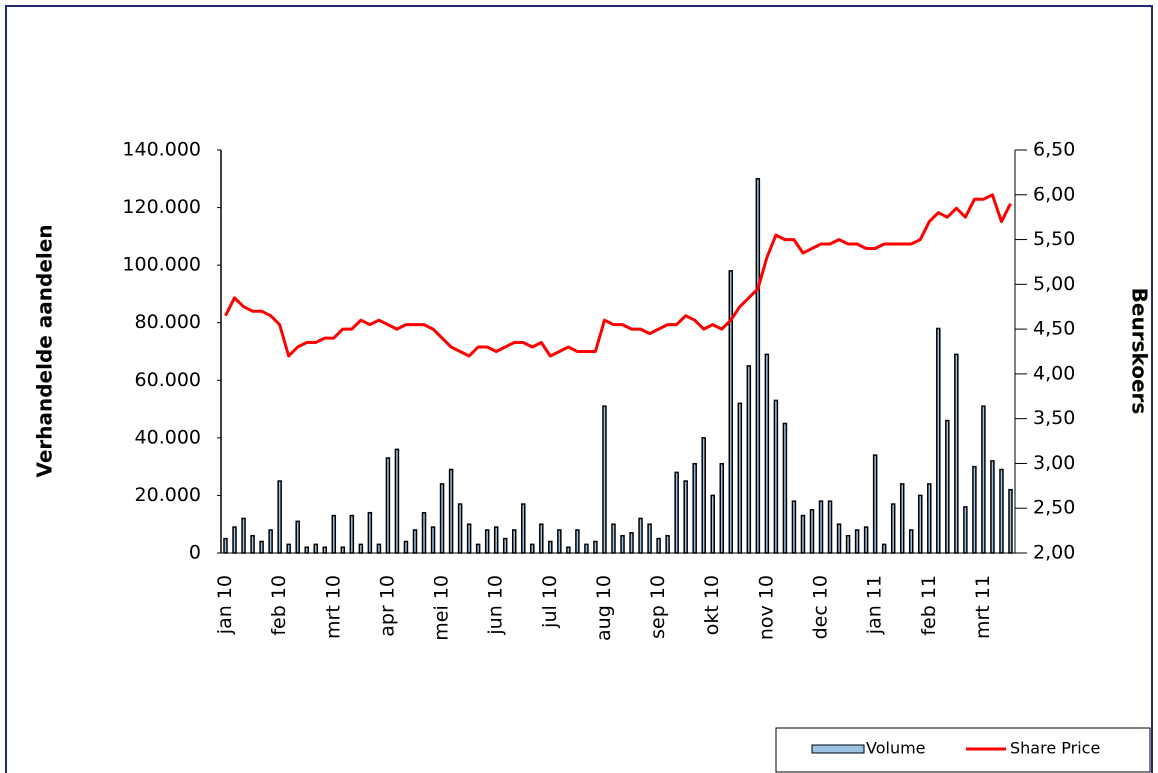 This screenshot has width=1158, height=773. Describe the element at coordinates (161, 150) in the screenshot. I see `y-tick-label: 140.000` at that location.